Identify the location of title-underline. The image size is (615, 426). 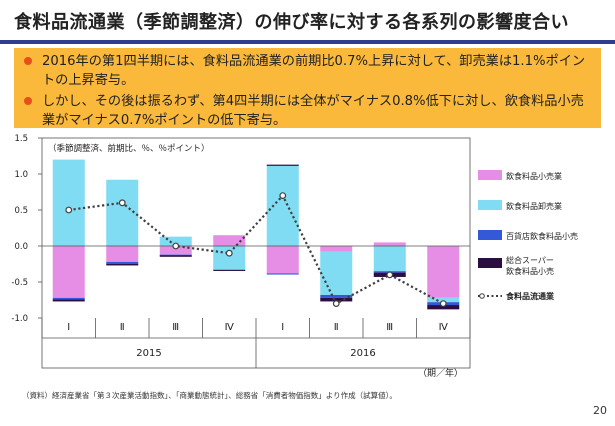
(307, 42).